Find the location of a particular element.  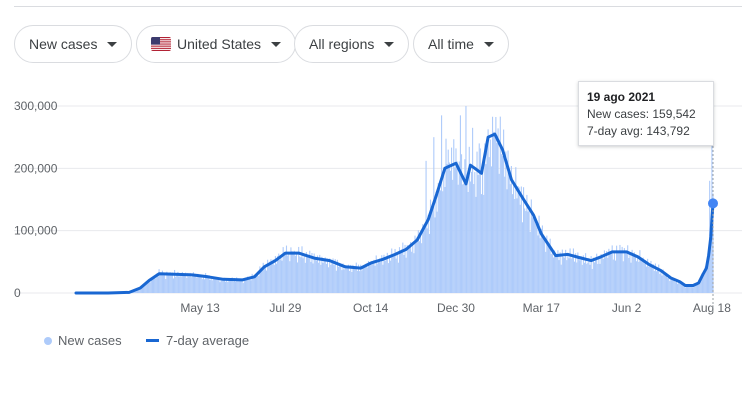

region-dropdown: All regions is located at coordinates (352, 44).